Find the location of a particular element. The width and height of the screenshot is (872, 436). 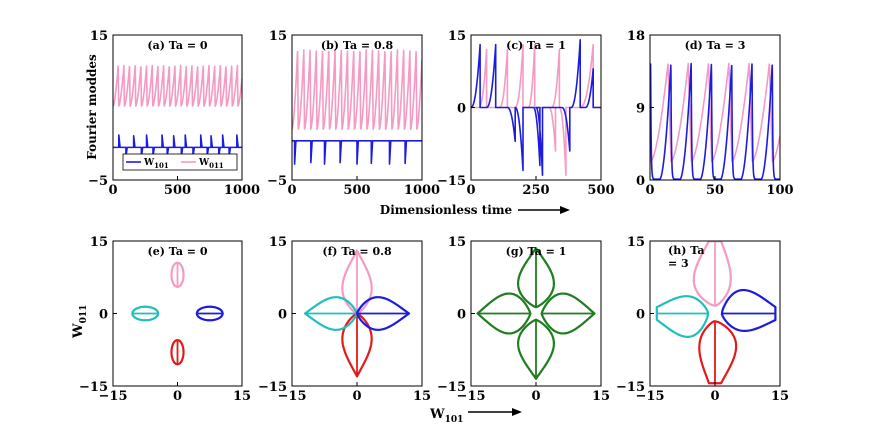

plot-area-e is located at coordinates (177, 313).